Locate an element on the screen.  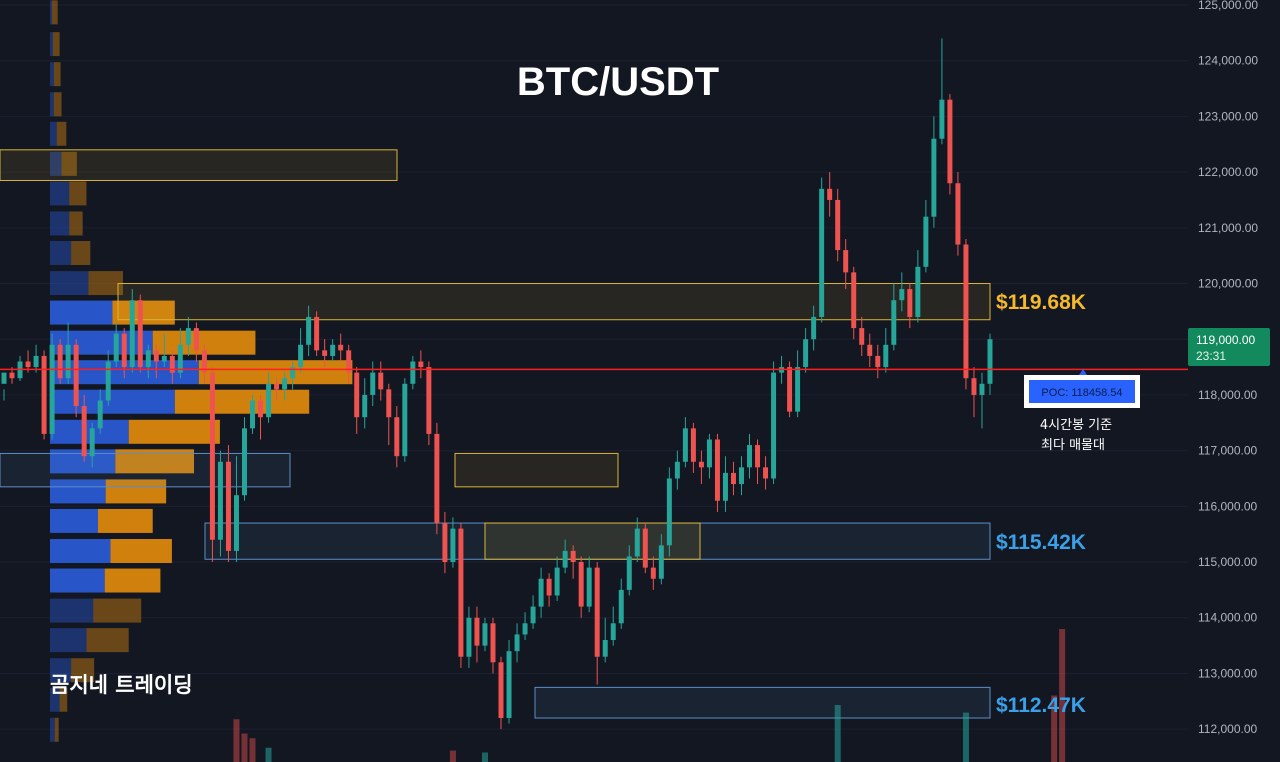
poc-pointer is located at coordinates (1083, 372).